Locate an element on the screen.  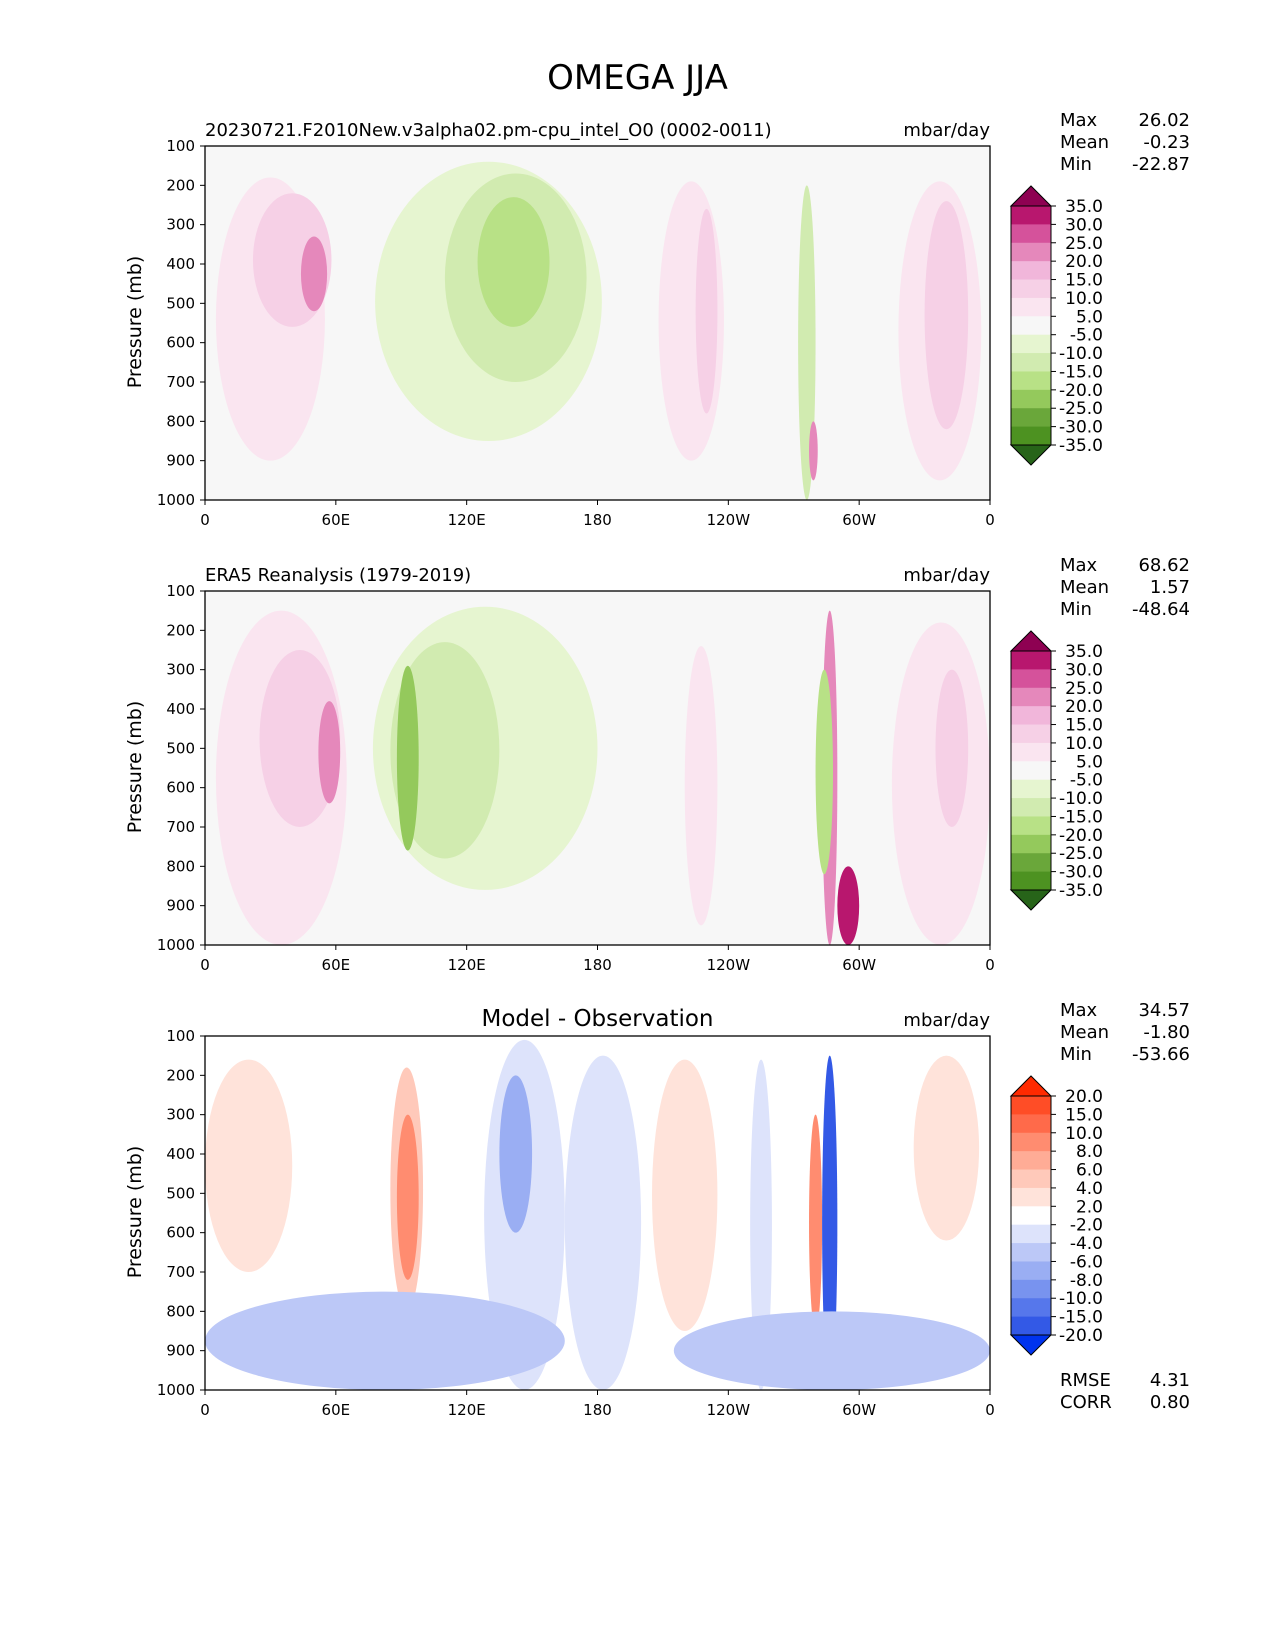
y-tick-label: 300 is located at coordinates (180, 670).